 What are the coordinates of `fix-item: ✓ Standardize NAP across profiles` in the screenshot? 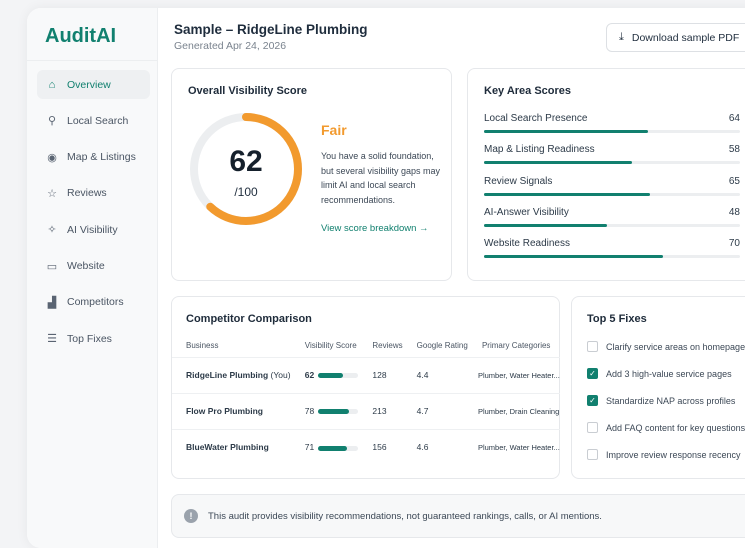 It's located at (666, 400).